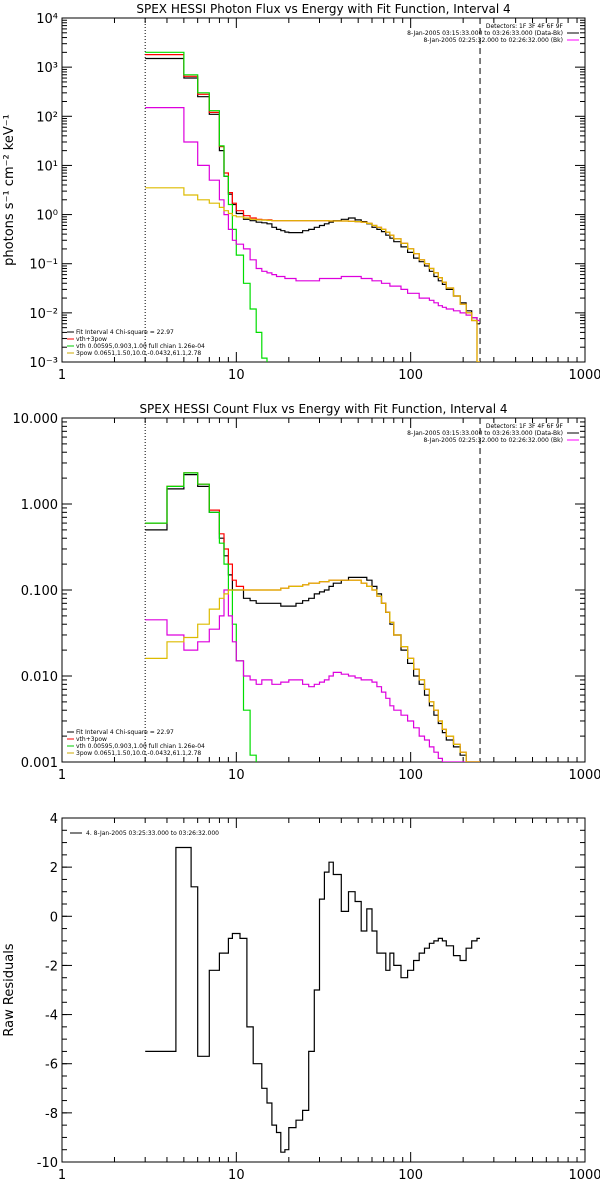 The width and height of the screenshot is (600, 1200). I want to click on y-tick-label: 0.001, so click(39, 763).